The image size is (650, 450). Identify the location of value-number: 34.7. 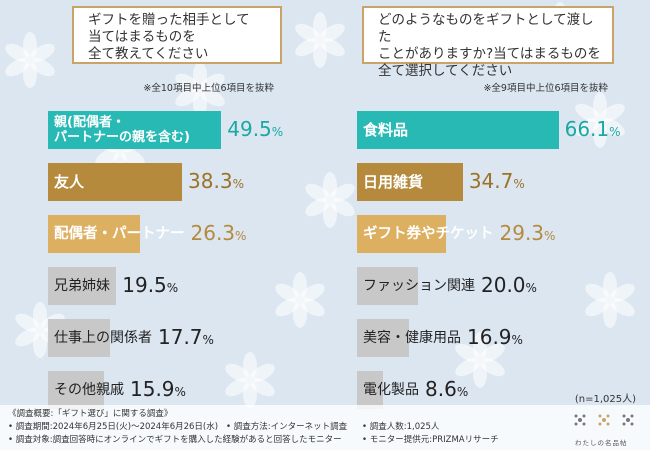
(491, 181).